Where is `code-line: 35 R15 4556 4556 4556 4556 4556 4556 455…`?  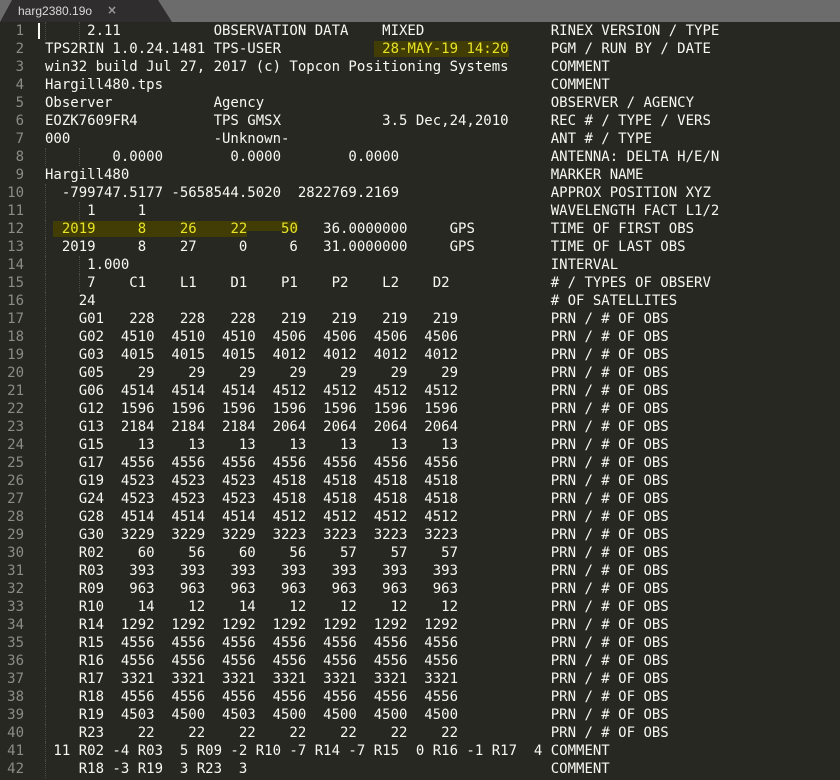 code-line: 35 R15 4556 4556 4556 4556 4556 4556 455… is located at coordinates (420, 643).